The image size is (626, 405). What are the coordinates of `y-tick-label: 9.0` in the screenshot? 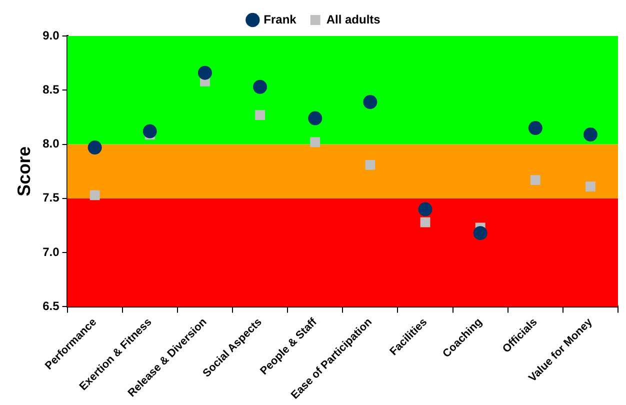 It's located at (51, 35).